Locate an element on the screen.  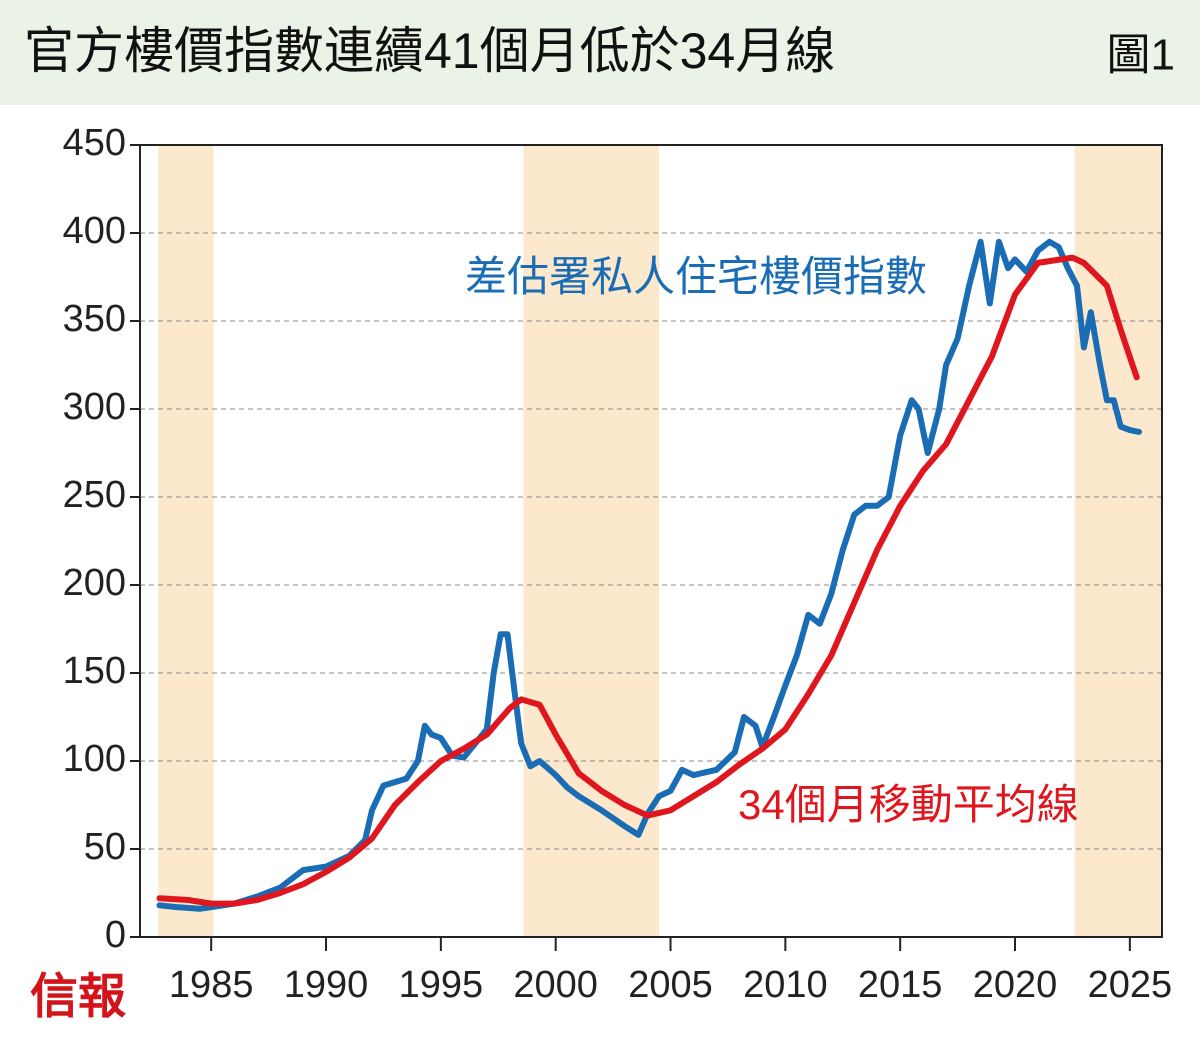
x-tick-label: 2025 is located at coordinates (1130, 985).